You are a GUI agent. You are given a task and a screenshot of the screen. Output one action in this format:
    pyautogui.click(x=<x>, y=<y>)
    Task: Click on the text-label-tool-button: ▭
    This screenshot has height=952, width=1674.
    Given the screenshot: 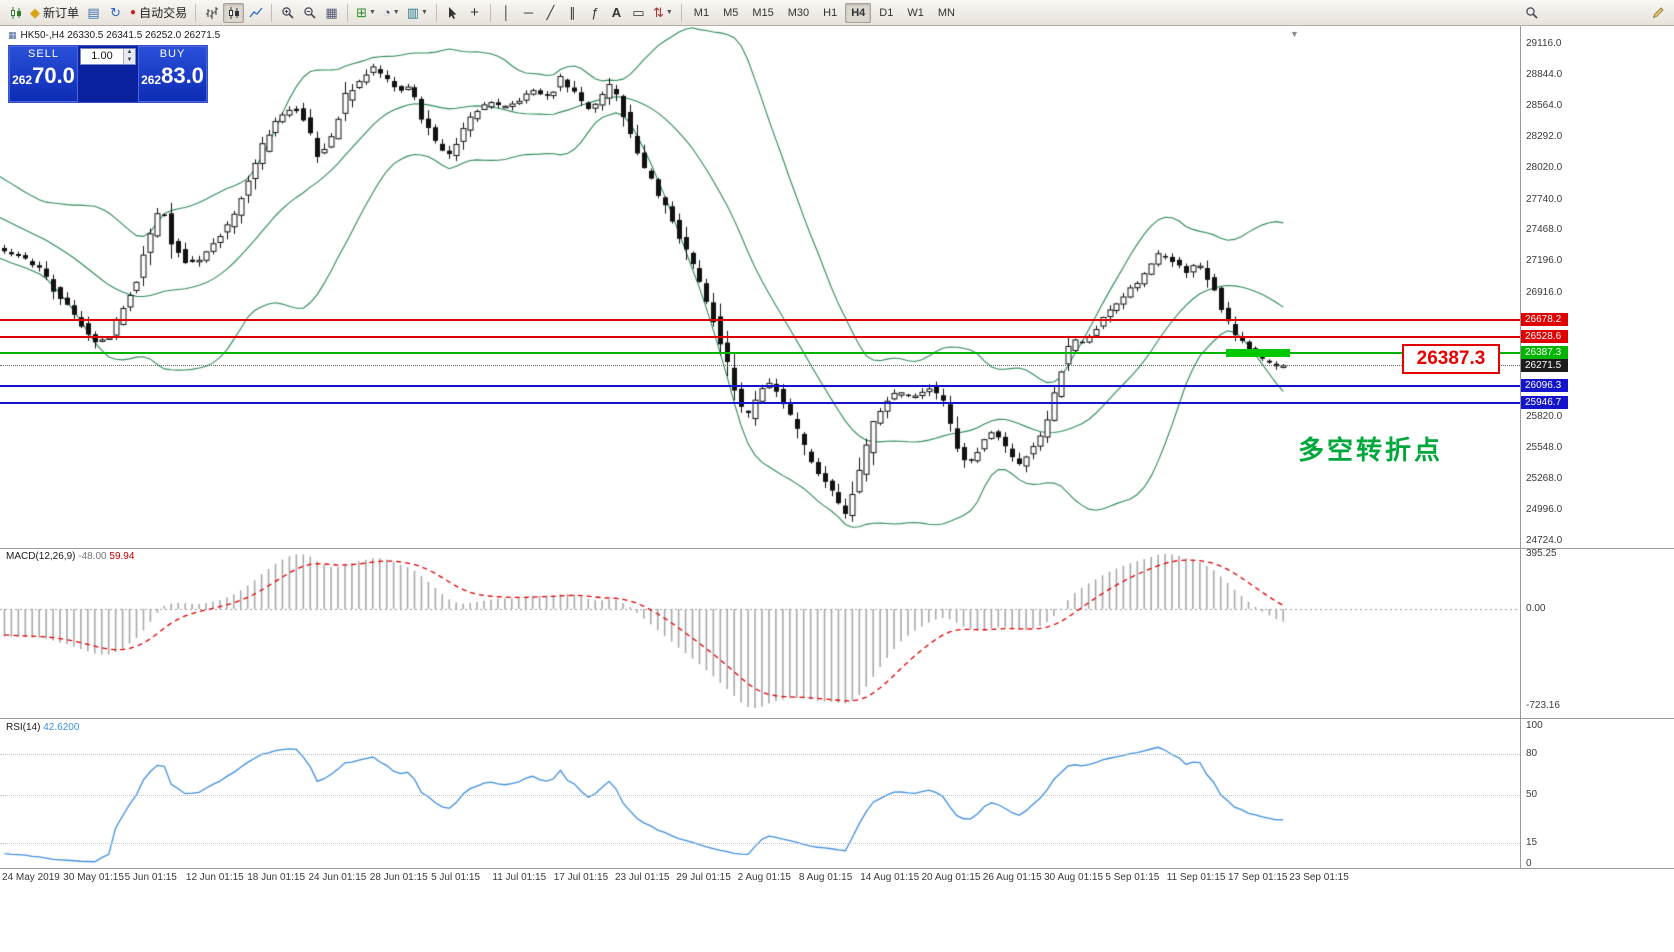 What is the action you would take?
    pyautogui.click(x=638, y=13)
    